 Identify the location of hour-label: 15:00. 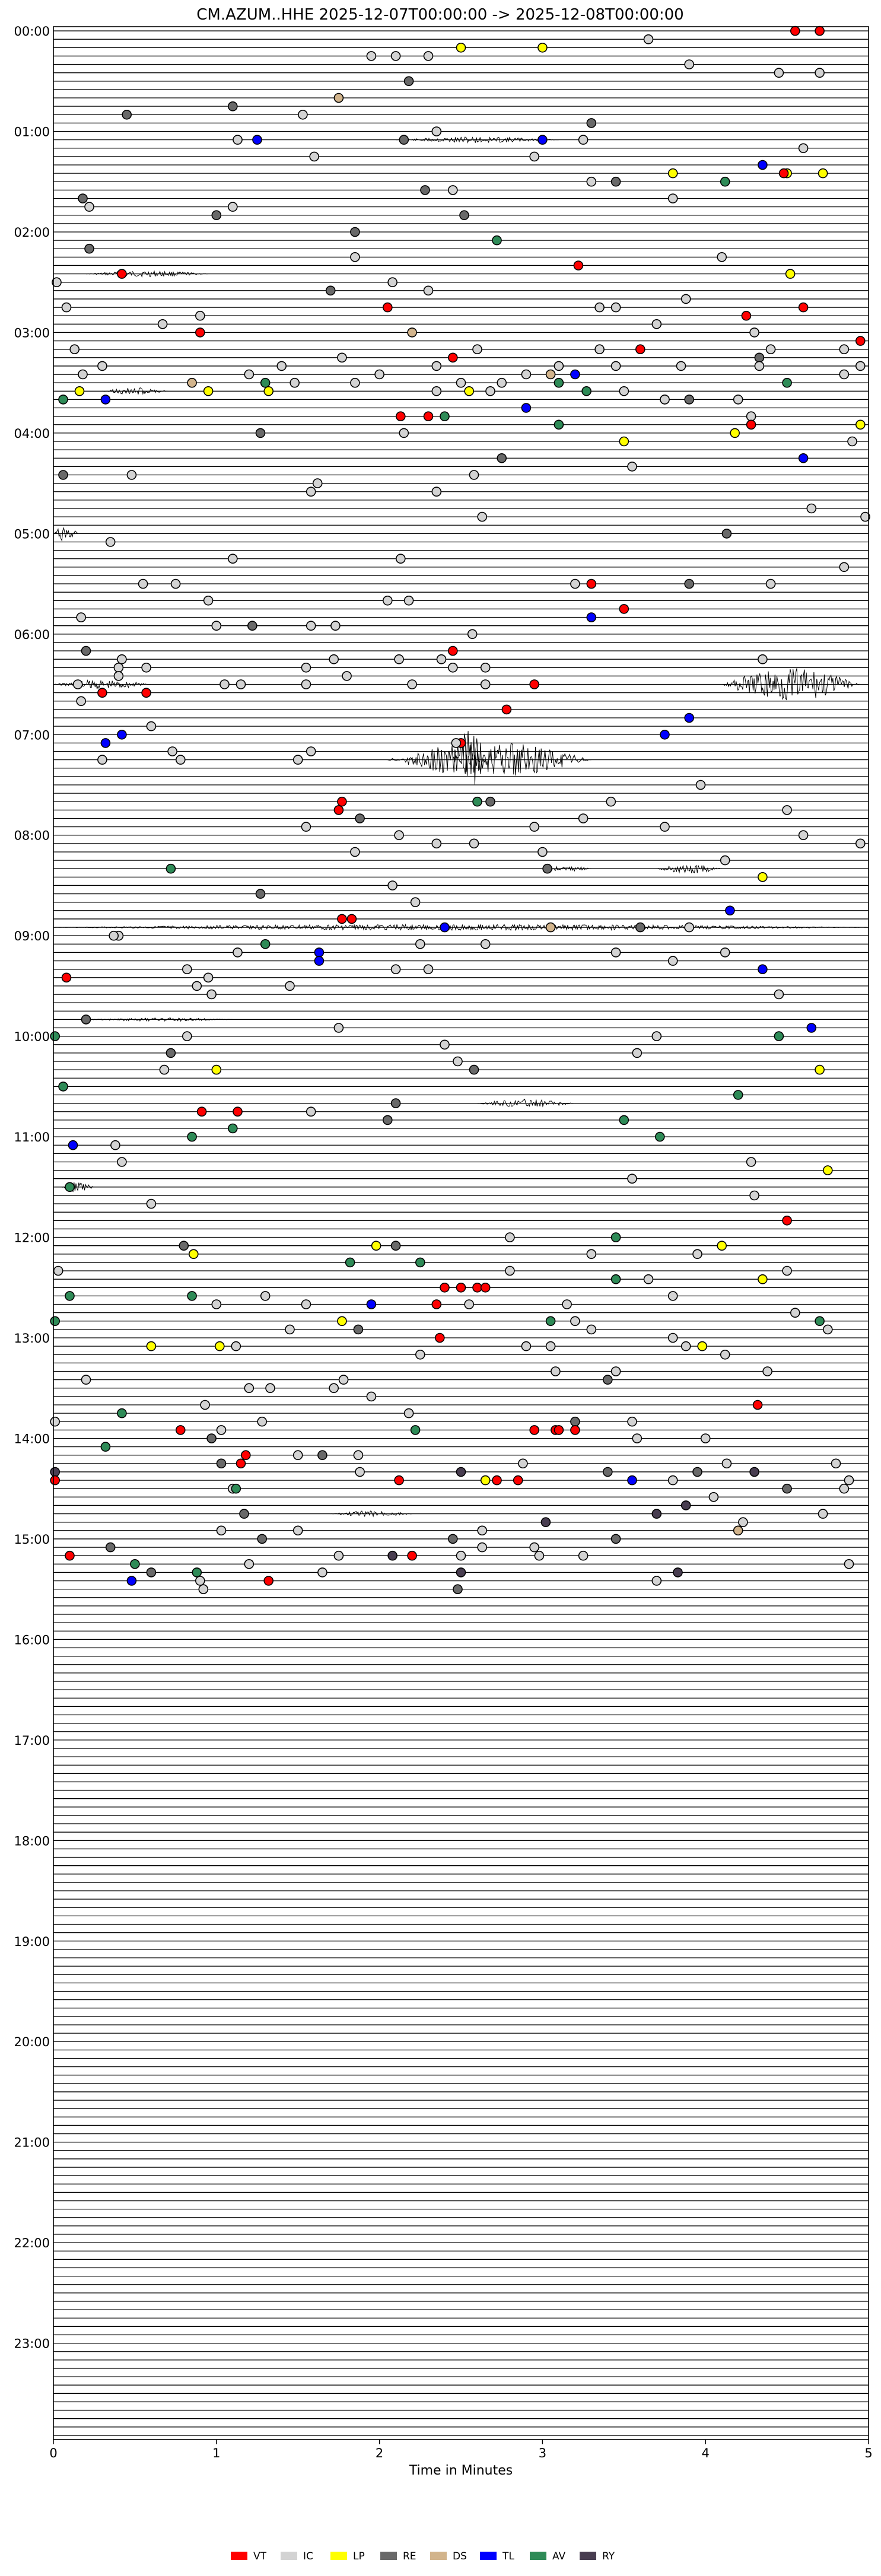
(32, 1539).